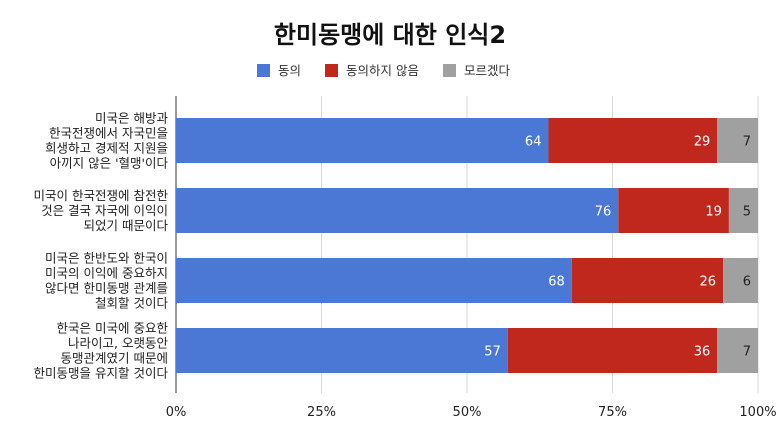  Describe the element at coordinates (118, 343) in the screenshot. I see `category-label-line: 나라이고, 오랫동안` at that location.